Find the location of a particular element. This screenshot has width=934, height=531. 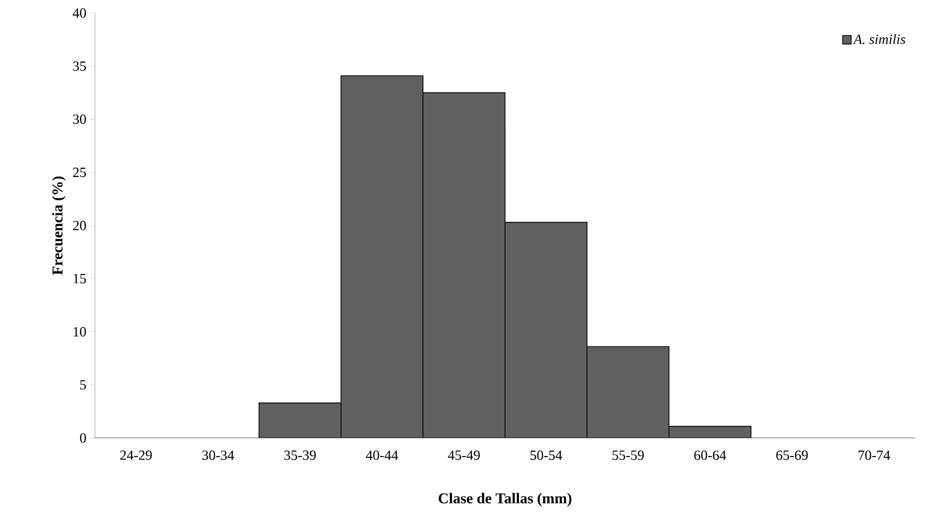

y-tick-label: 15 is located at coordinates (80, 279).